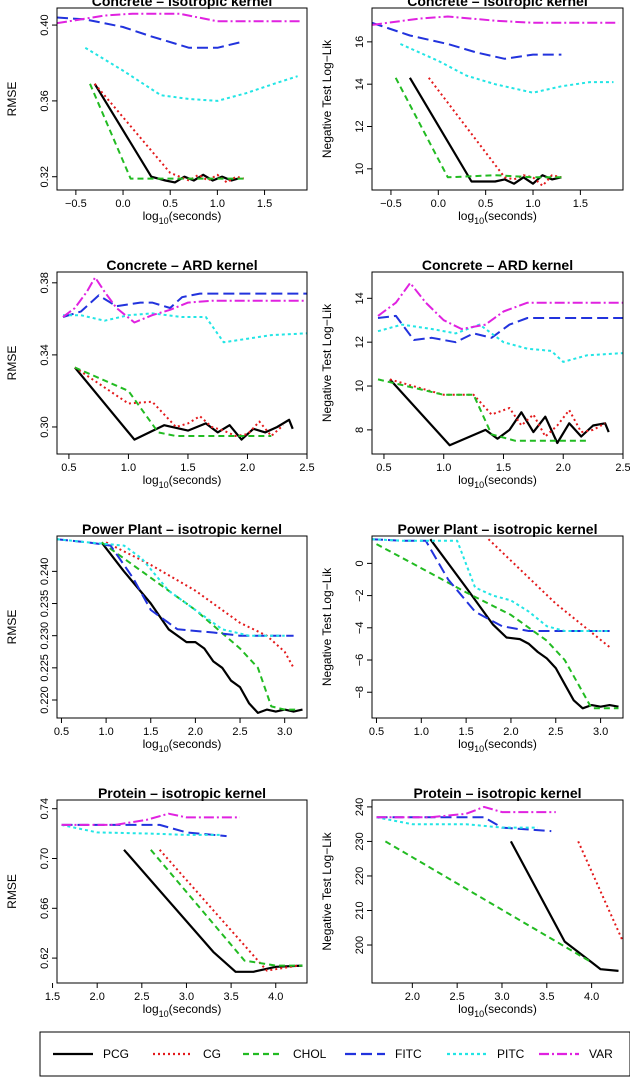  I want to click on y-tick-label: 0.220, so click(45, 700).